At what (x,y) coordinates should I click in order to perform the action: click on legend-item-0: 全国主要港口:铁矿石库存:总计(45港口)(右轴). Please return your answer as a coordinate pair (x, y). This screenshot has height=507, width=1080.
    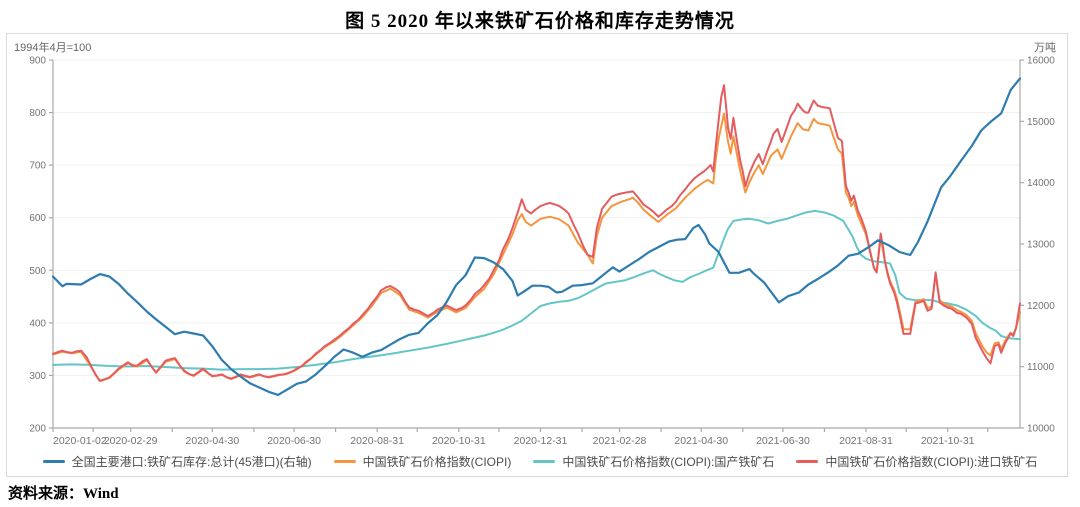
    Looking at the image, I should click on (177, 461).